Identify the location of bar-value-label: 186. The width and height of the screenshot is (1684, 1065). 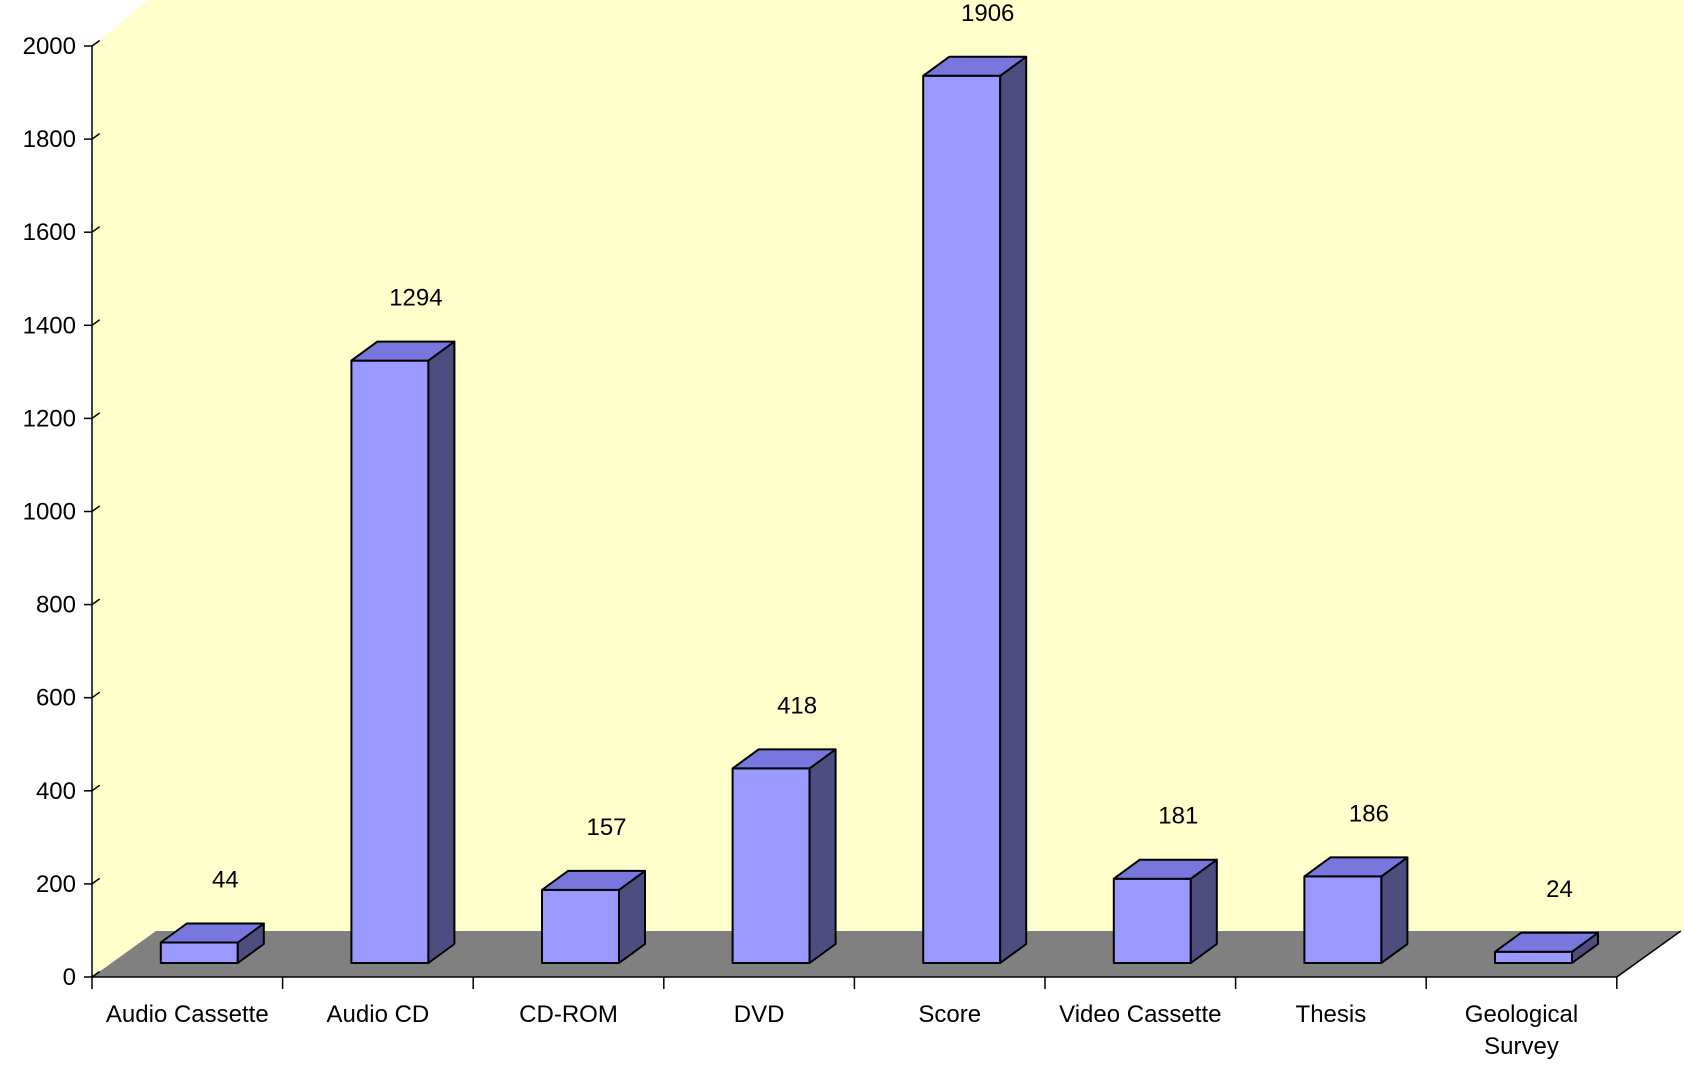
(1369, 813).